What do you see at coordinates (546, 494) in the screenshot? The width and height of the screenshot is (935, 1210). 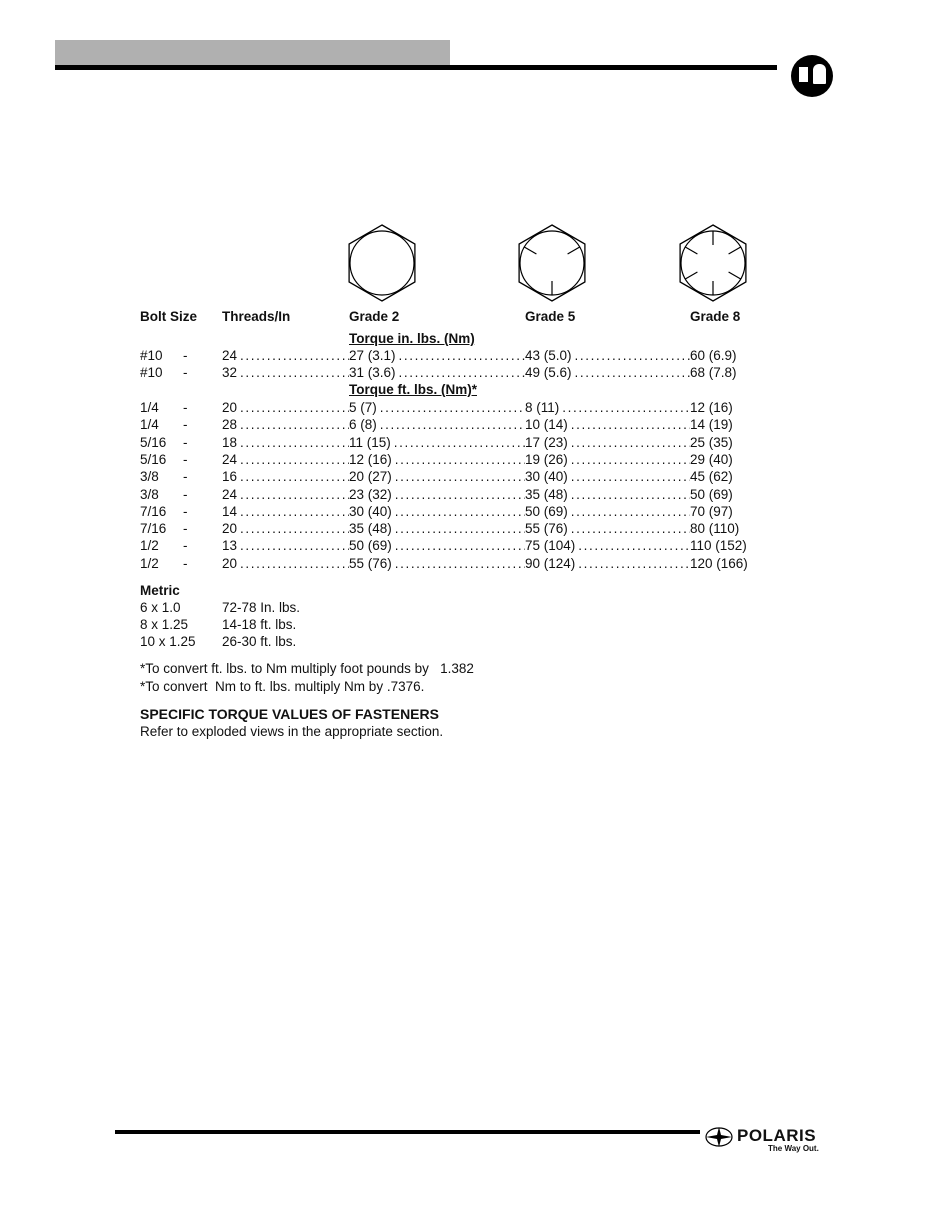 I see `grade-5-torque: 35 (48)` at bounding box center [546, 494].